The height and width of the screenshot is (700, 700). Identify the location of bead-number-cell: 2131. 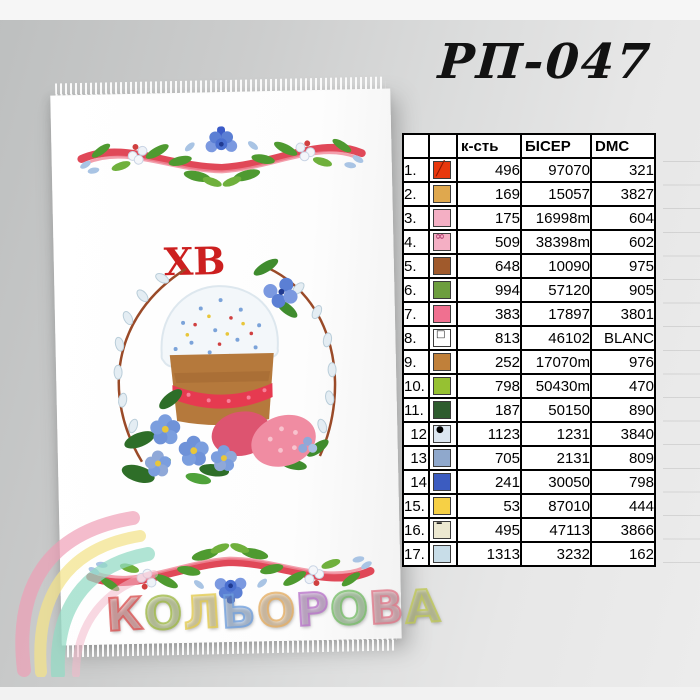
(556, 458).